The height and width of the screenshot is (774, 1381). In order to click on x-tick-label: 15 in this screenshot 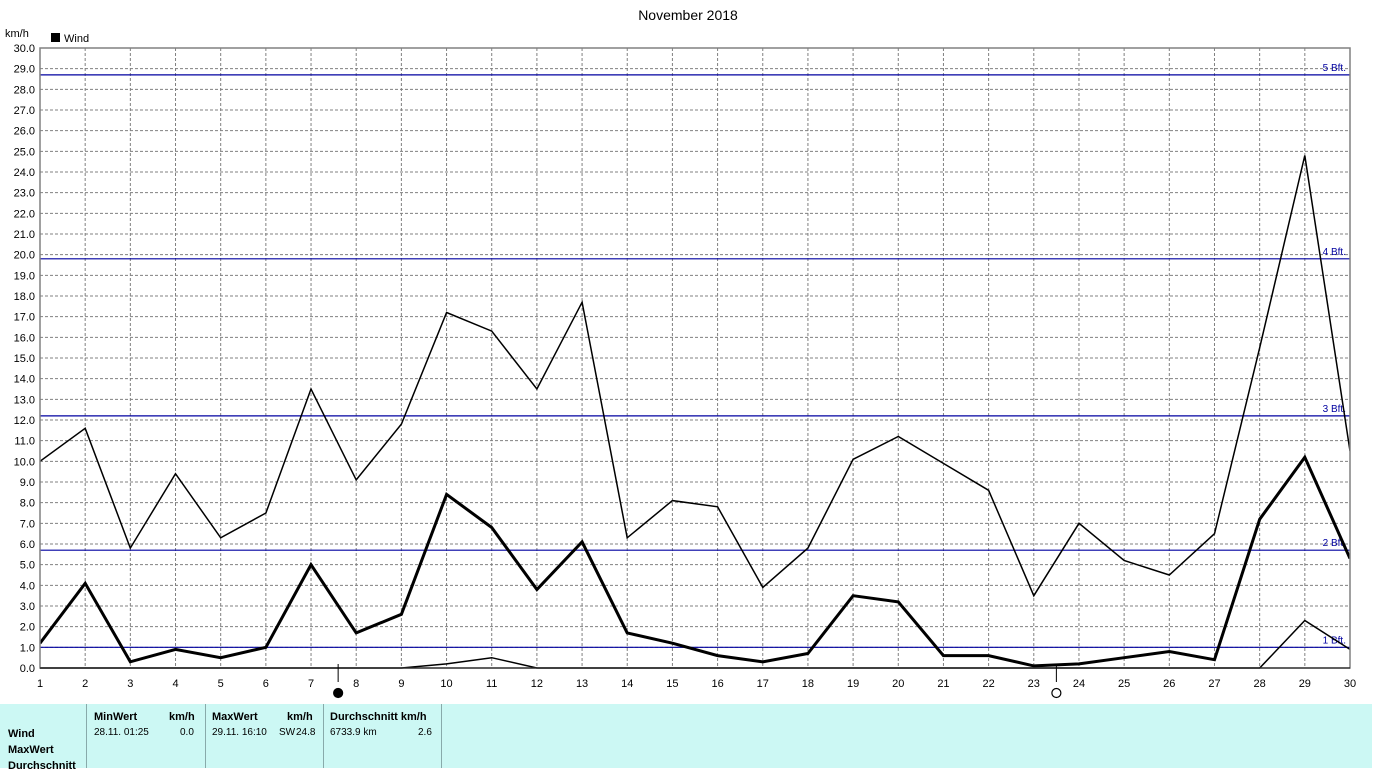, I will do `click(672, 684)`.